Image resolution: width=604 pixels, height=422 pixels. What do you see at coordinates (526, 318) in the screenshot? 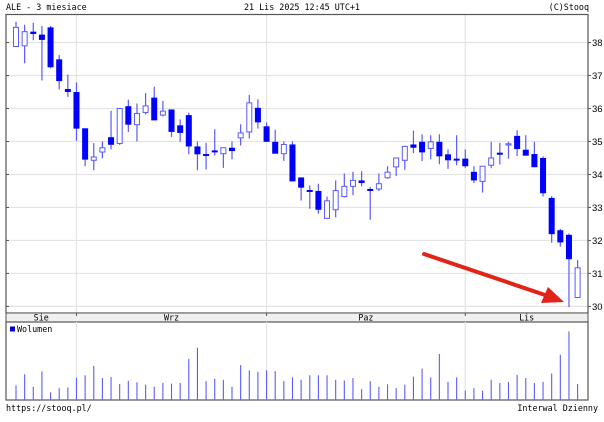
I see `month-label: Lis` at bounding box center [526, 318].